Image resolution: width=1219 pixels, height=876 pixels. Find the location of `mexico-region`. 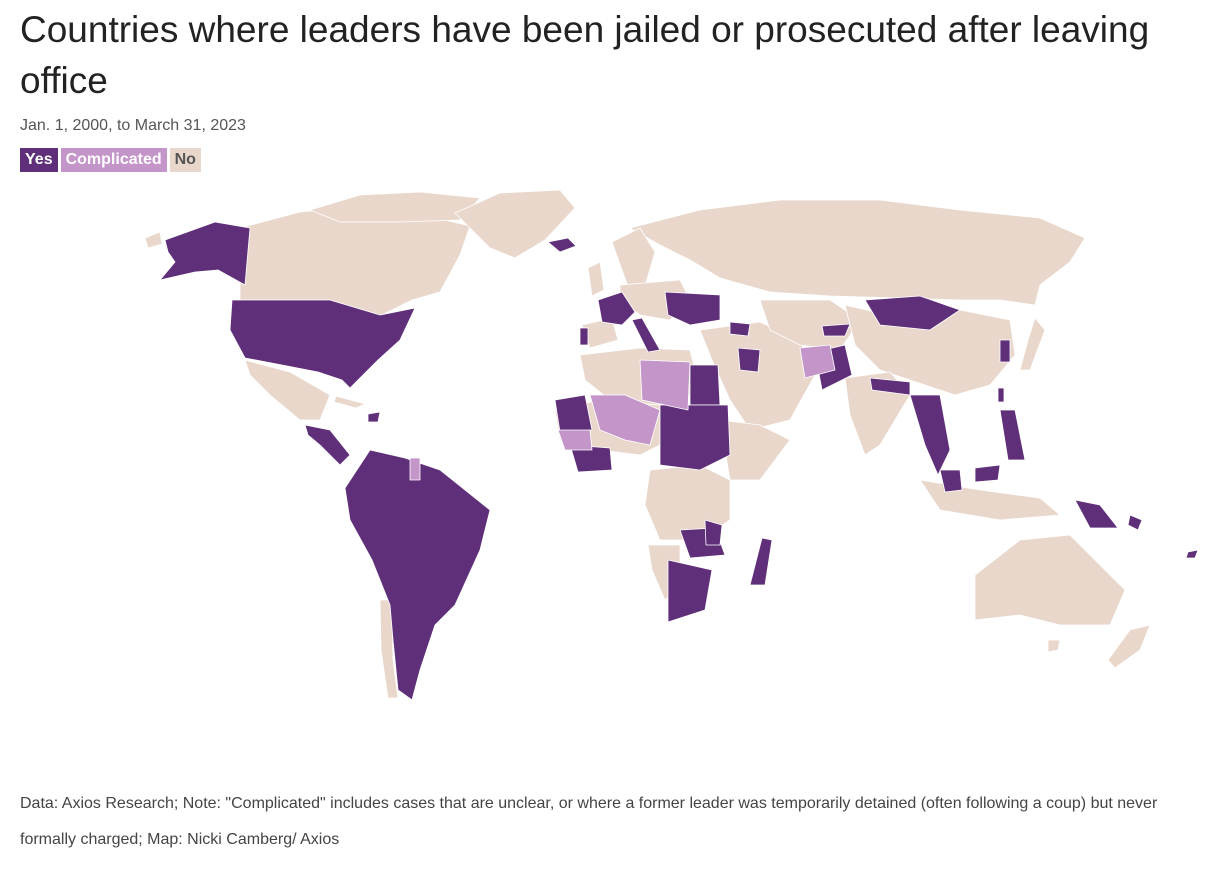

mexico-region is located at coordinates (287, 390).